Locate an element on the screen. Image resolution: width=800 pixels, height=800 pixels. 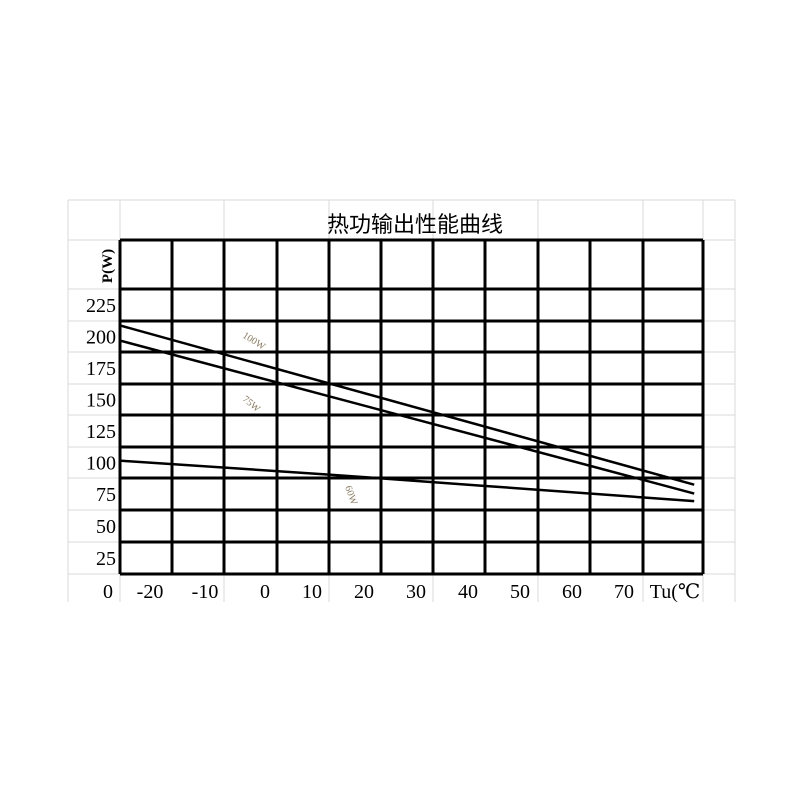
y-axis-label: P(W) is located at coordinates (108, 266).